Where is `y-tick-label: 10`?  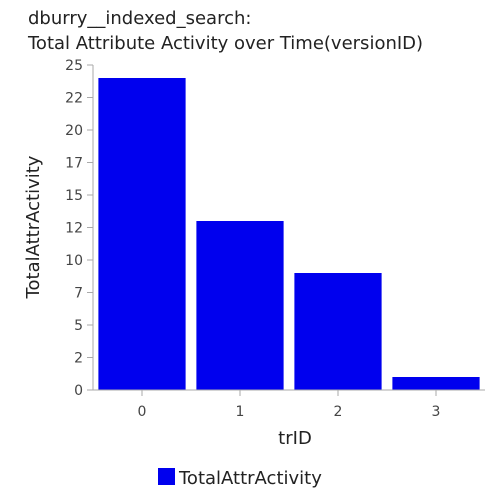
y-tick-label: 10 is located at coordinates (74, 261).